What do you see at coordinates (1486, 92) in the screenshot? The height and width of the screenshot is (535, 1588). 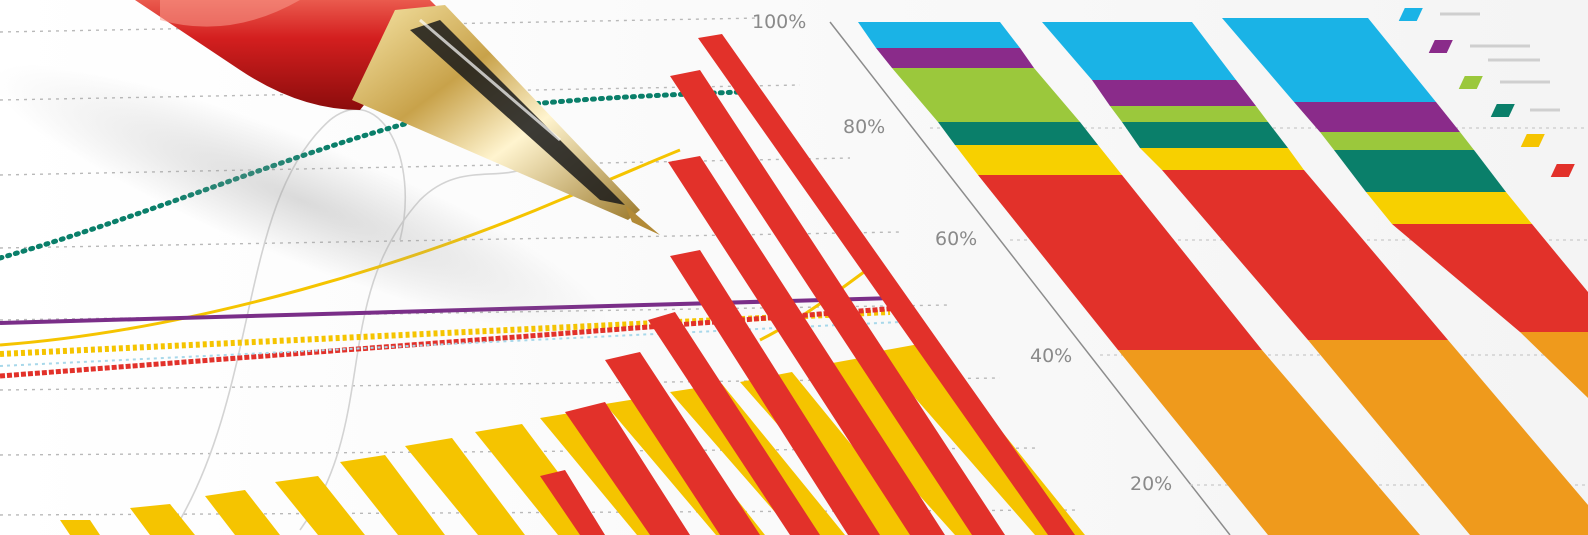 I see `legend-swatches` at bounding box center [1486, 92].